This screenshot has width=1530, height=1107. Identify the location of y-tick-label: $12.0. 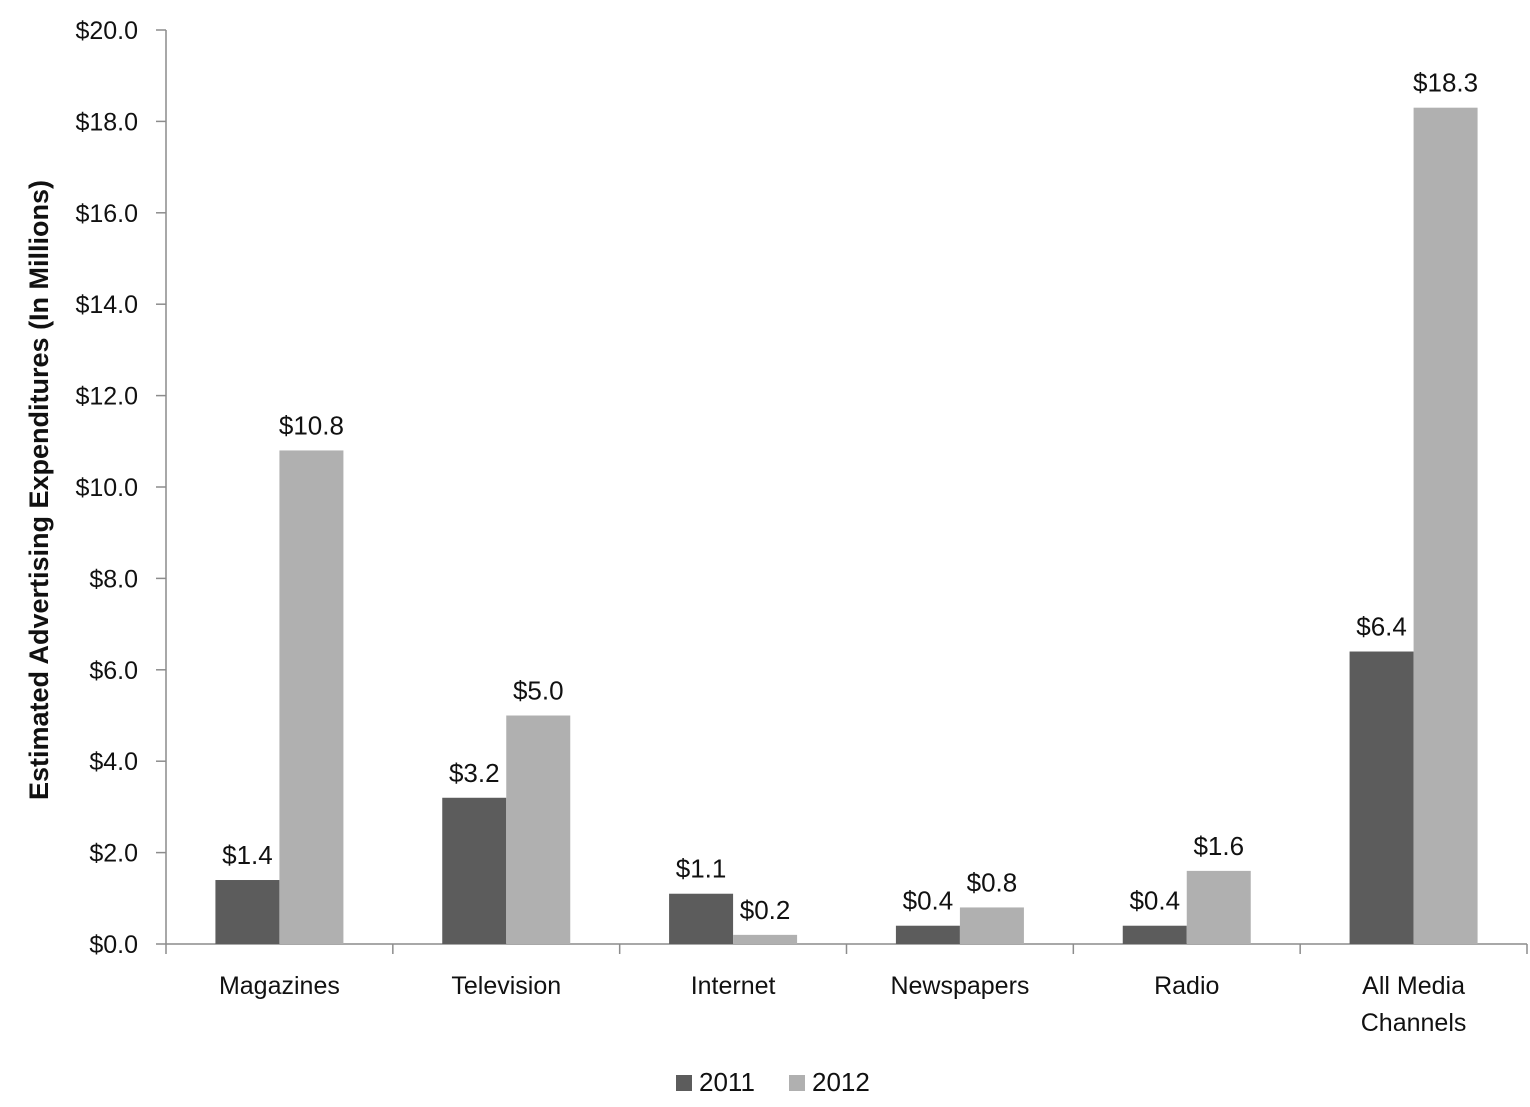
(106, 397).